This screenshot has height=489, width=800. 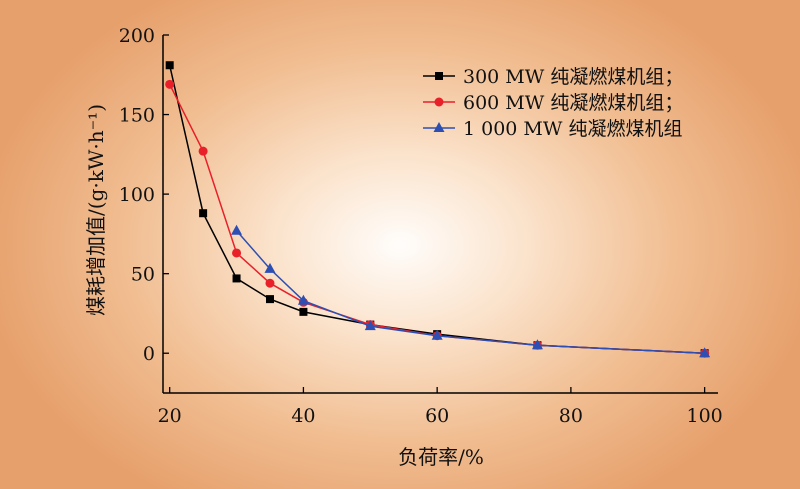 I want to click on y-tick-label: 150, so click(x=137, y=116).